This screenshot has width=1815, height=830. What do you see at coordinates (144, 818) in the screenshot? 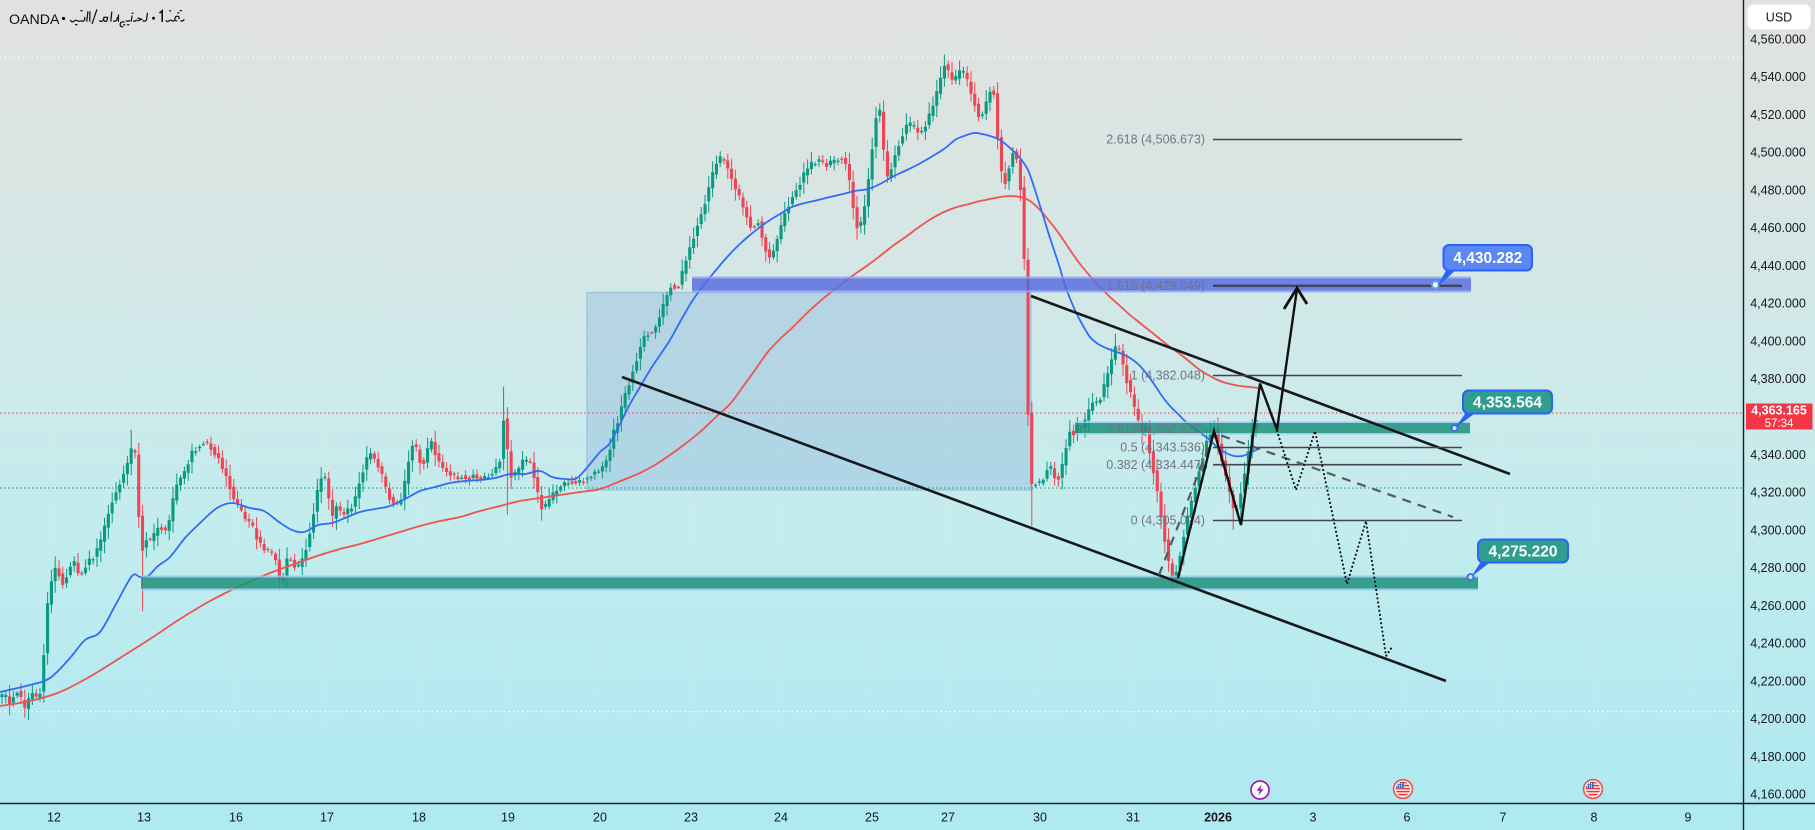
I see `svg-text: 13` at bounding box center [144, 818].